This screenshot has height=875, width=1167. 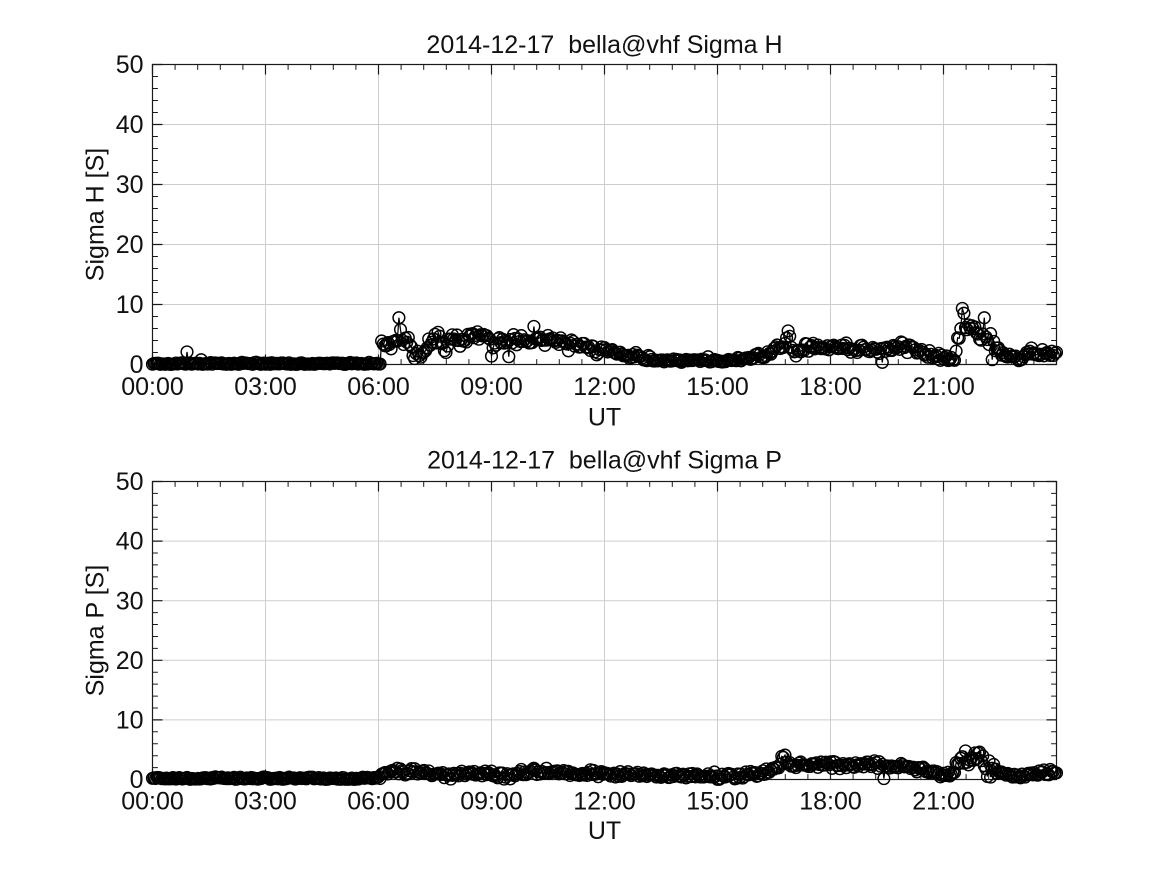 What do you see at coordinates (604, 45) in the screenshot?
I see `svg-text: 2014-12-17 bella@vhf Sigma H` at bounding box center [604, 45].